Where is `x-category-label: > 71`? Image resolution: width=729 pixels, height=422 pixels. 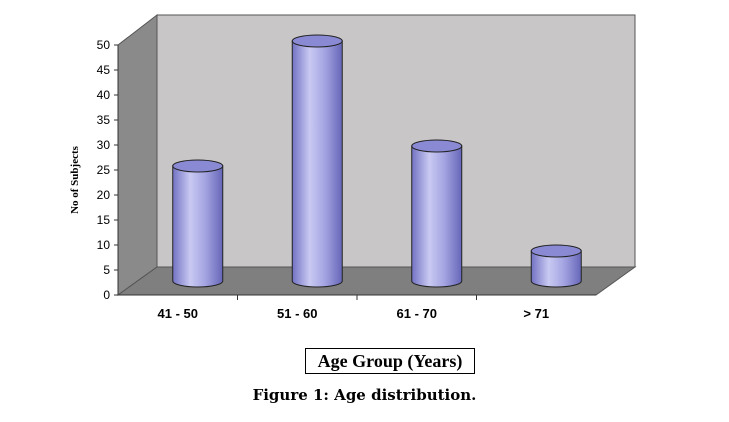 x-category-label: > 71 is located at coordinates (536, 313).